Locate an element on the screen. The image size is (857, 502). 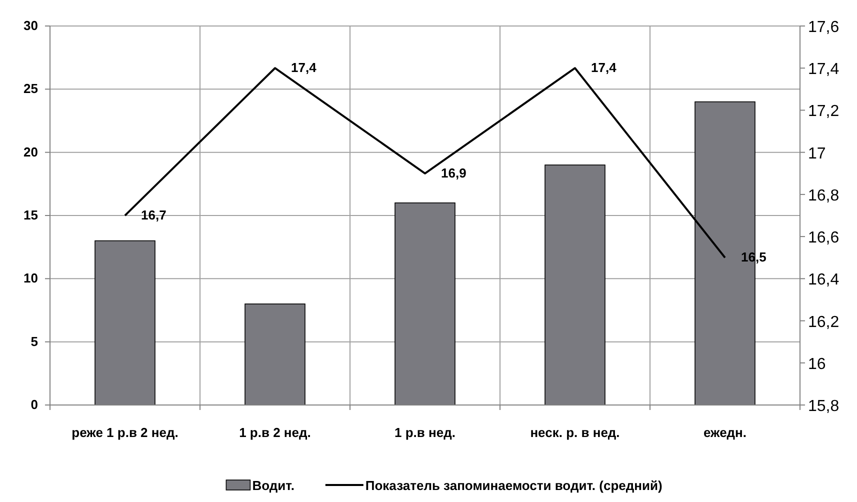
y2-tick-label: 17,4 is located at coordinates (824, 69).